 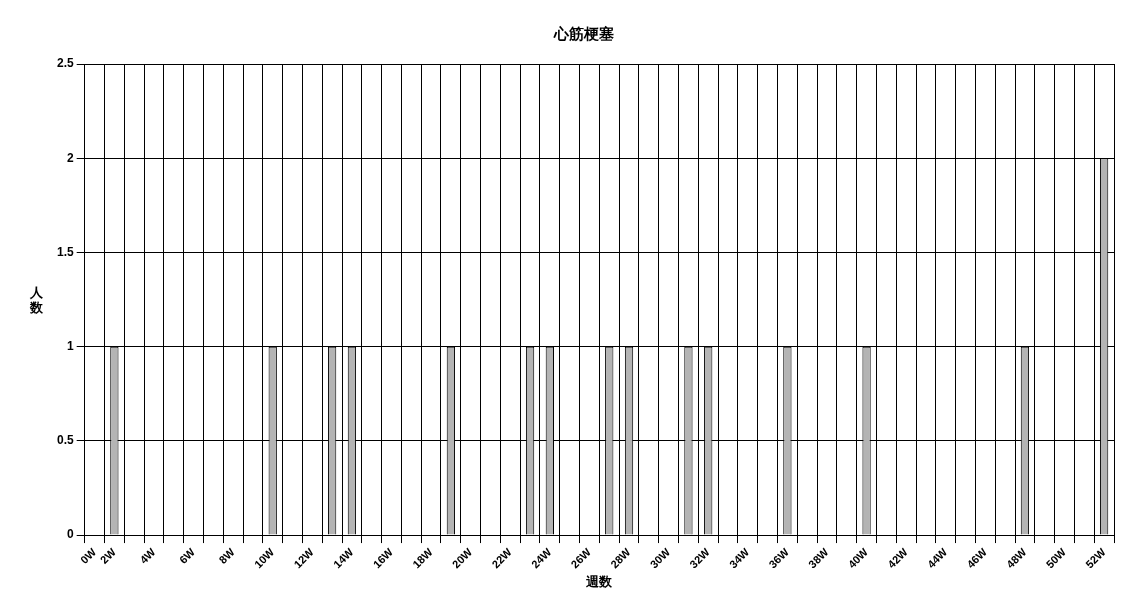 I want to click on x-tick-label: 0W, so click(x=88, y=555).